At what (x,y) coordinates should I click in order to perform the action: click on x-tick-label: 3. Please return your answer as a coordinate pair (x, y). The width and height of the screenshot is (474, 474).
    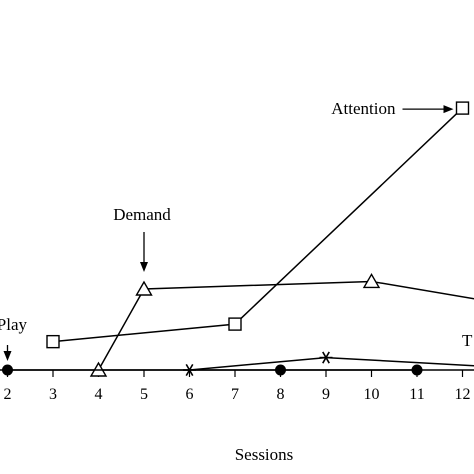
    Looking at the image, I should click on (53, 394).